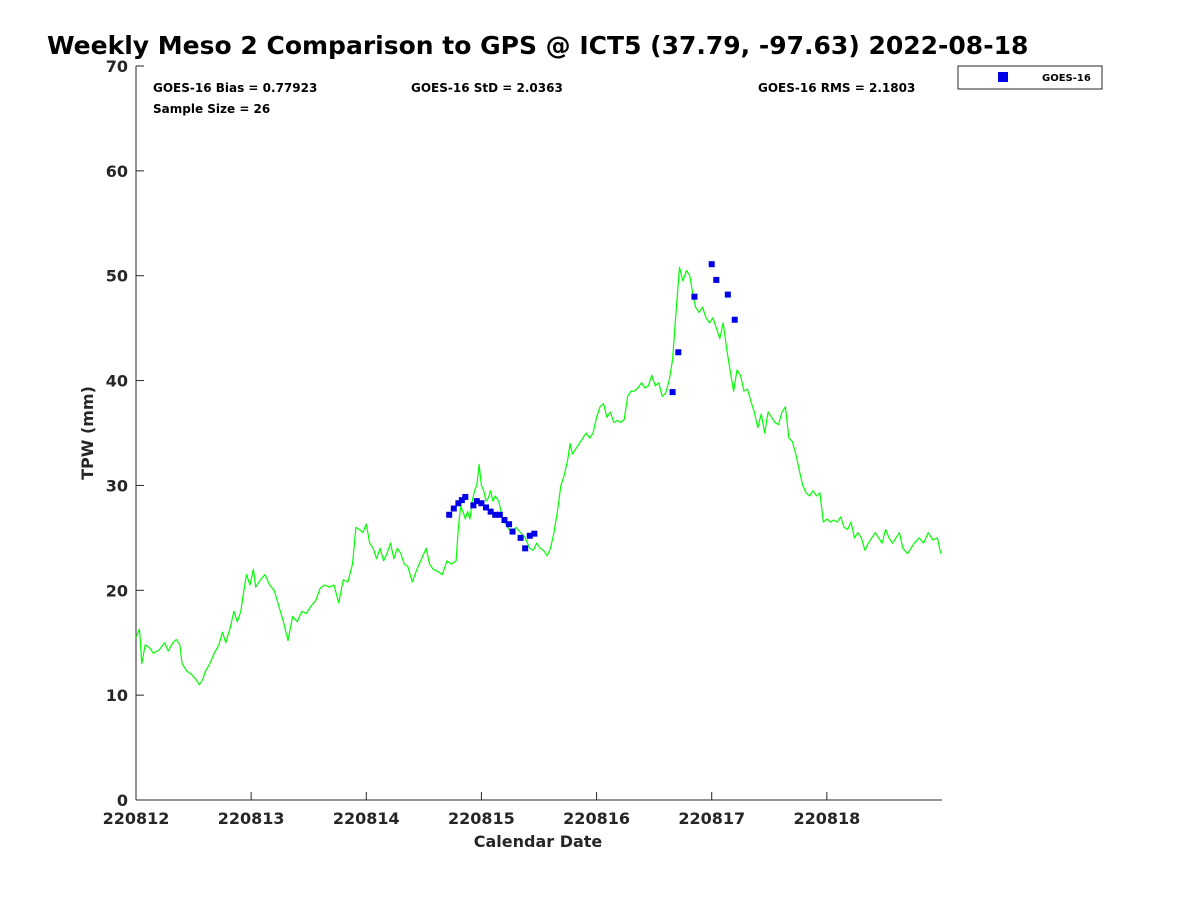  What do you see at coordinates (117, 485) in the screenshot?
I see `y-tick-label: 30` at bounding box center [117, 485].